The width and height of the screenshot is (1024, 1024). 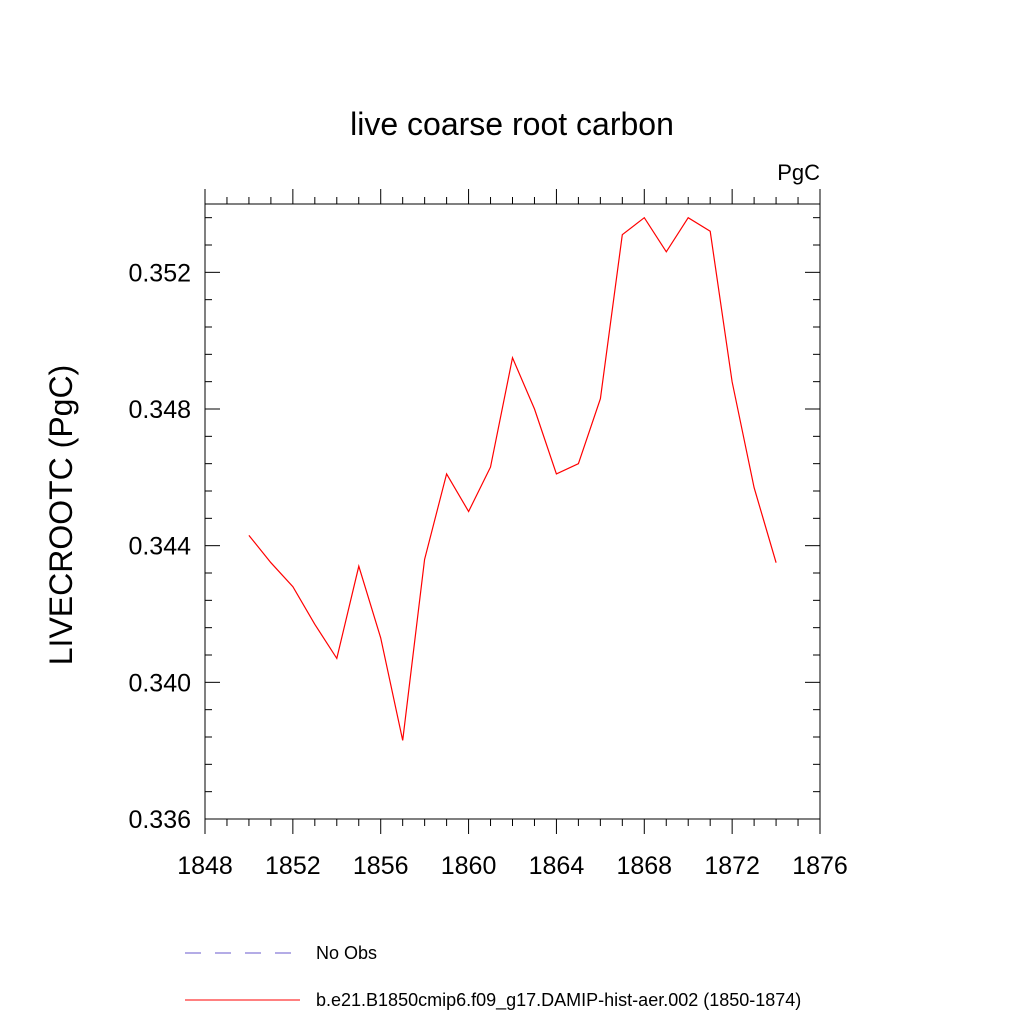 What do you see at coordinates (469, 866) in the screenshot?
I see `x-tick-label: 1860` at bounding box center [469, 866].